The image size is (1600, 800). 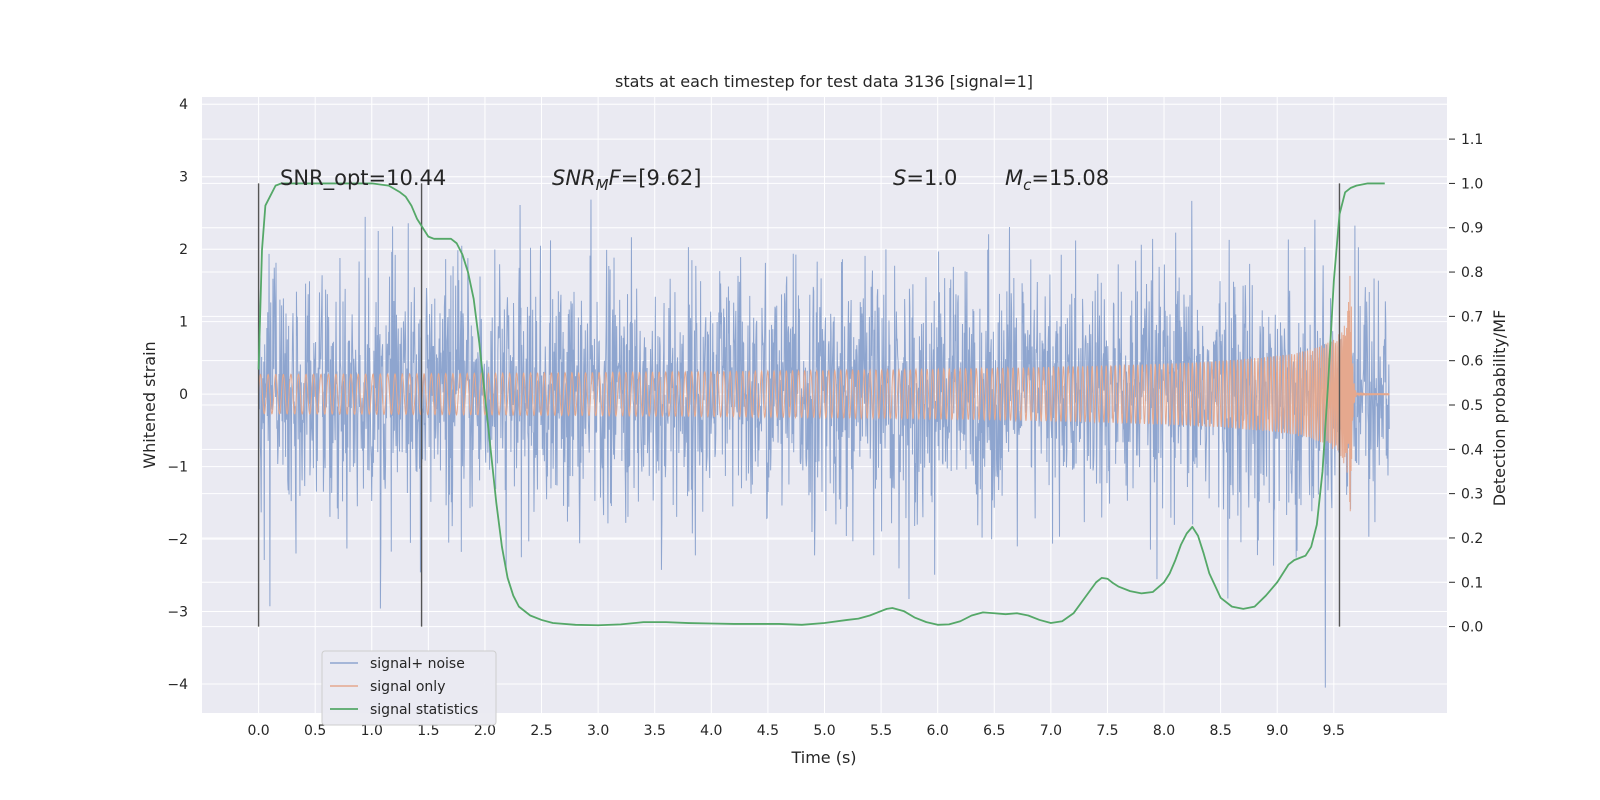 I want to click on x-tick-label: 4.0, so click(x=711, y=731).